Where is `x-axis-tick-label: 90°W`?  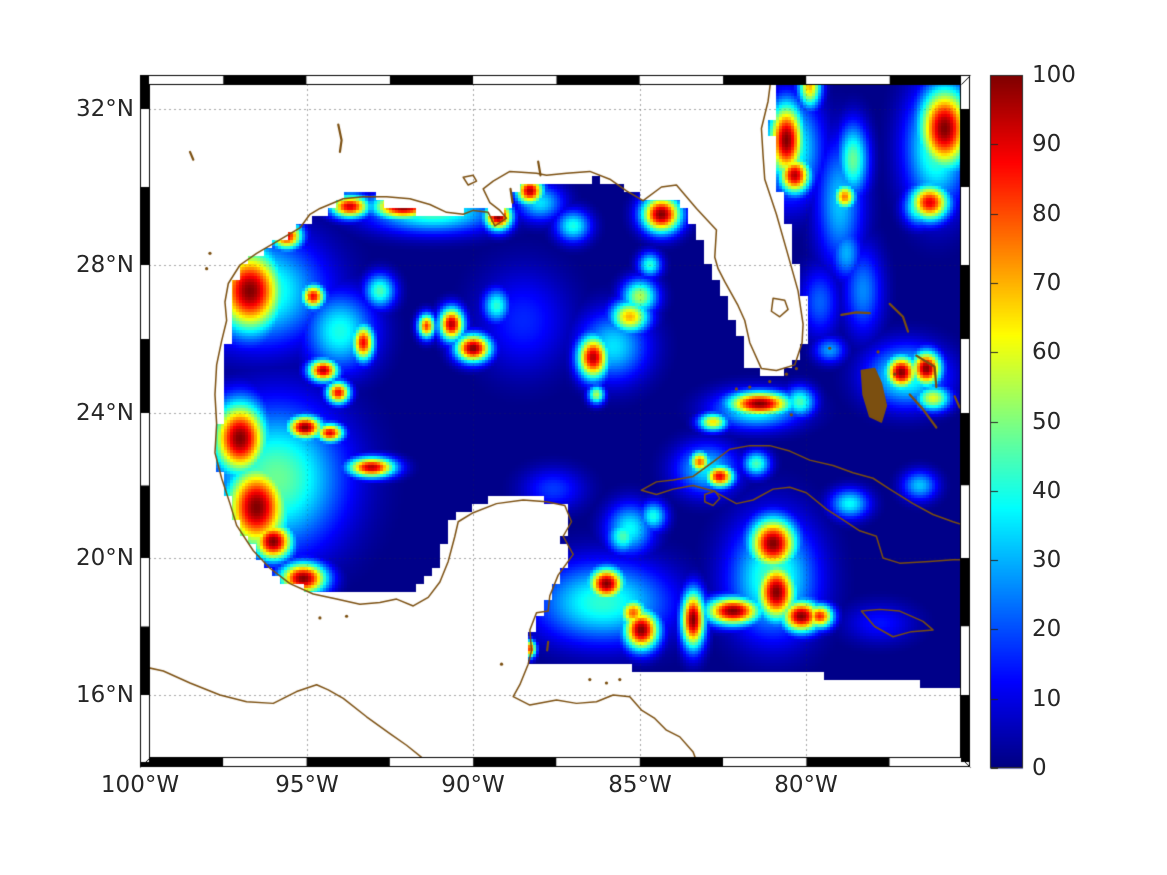
x-axis-tick-label: 90°W is located at coordinates (473, 785).